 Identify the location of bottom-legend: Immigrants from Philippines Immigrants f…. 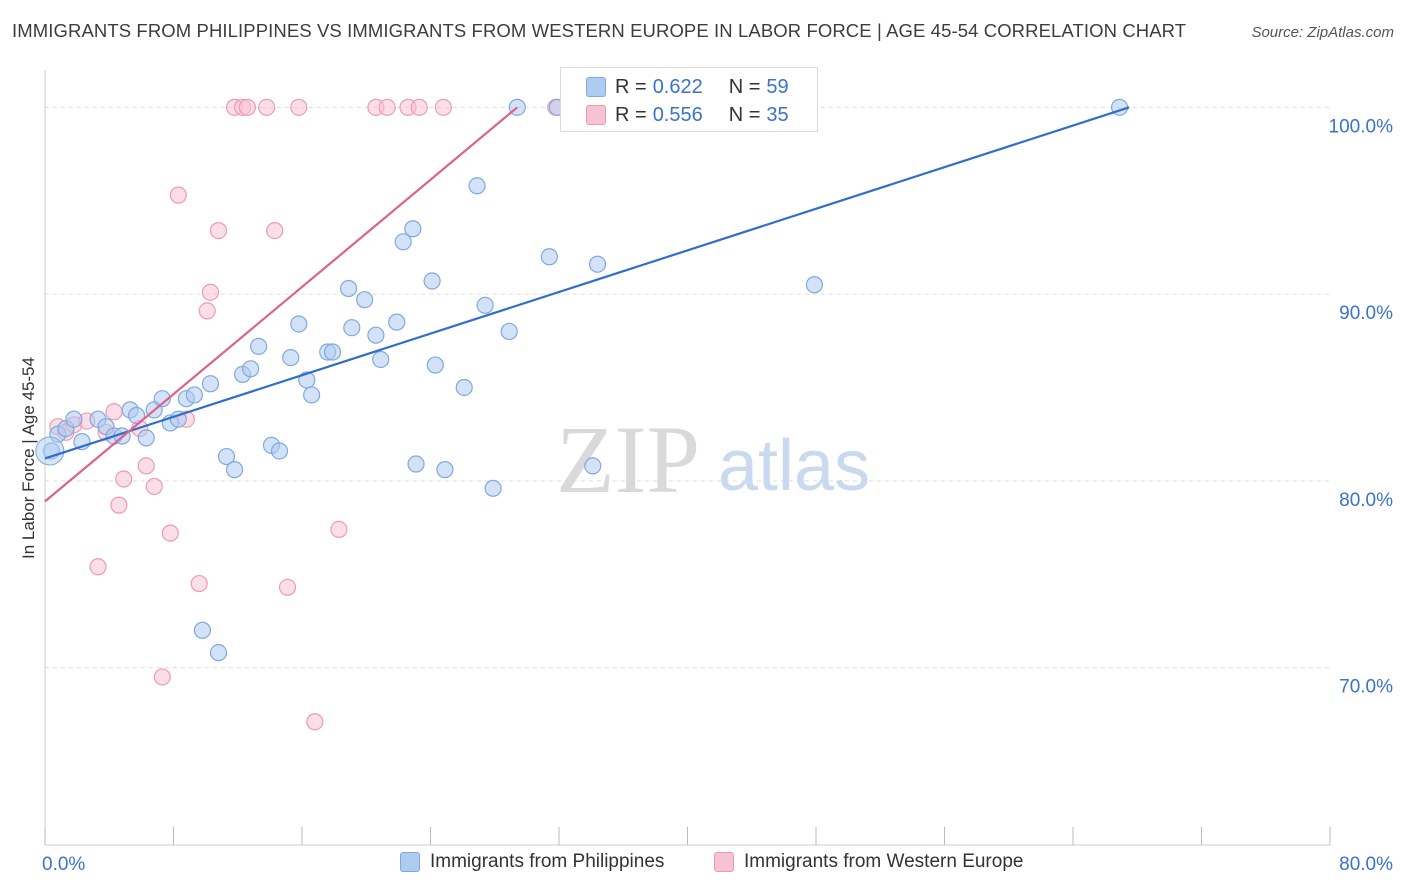
(703, 865).